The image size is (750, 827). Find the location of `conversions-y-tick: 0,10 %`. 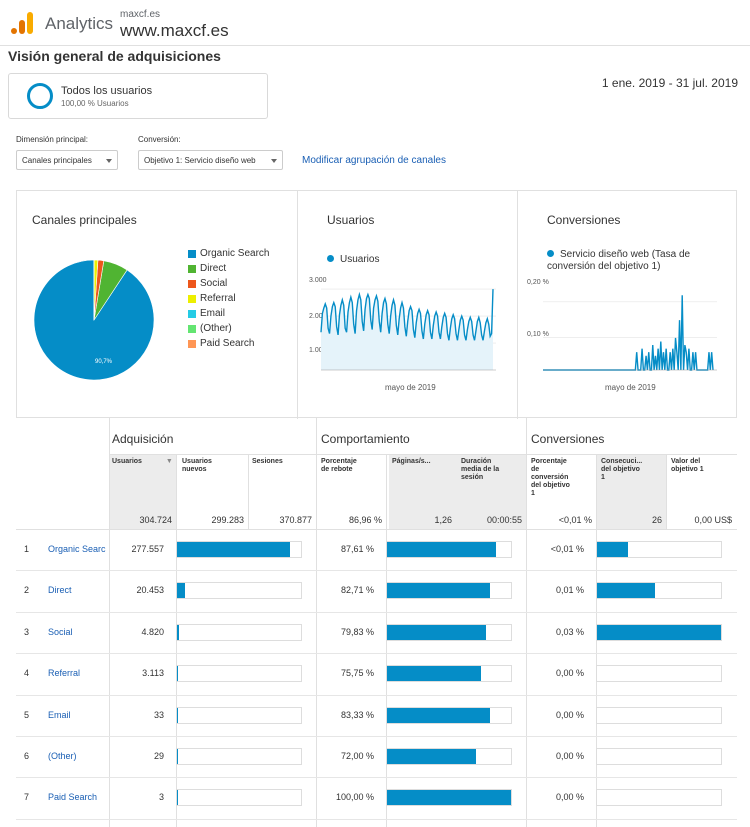

conversions-y-tick: 0,10 % is located at coordinates (538, 334).